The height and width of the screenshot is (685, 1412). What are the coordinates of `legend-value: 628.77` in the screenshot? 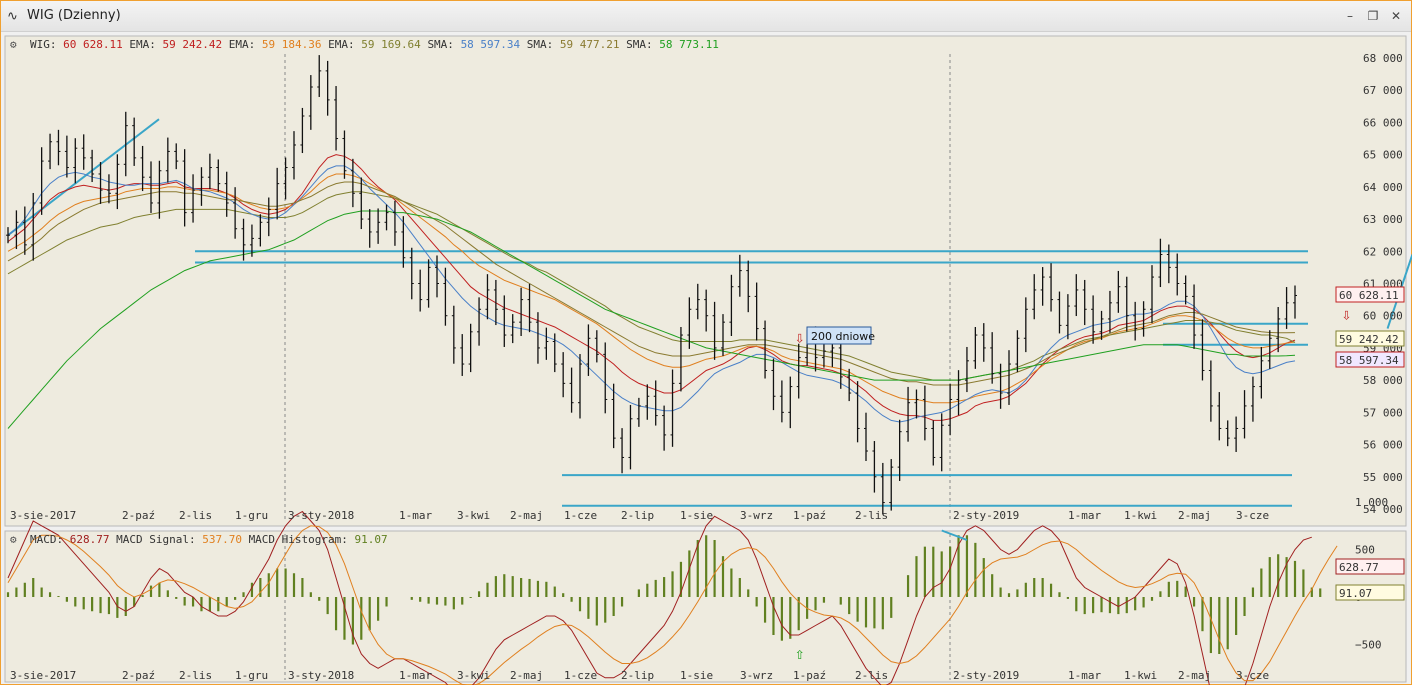 It's located at (93, 539).